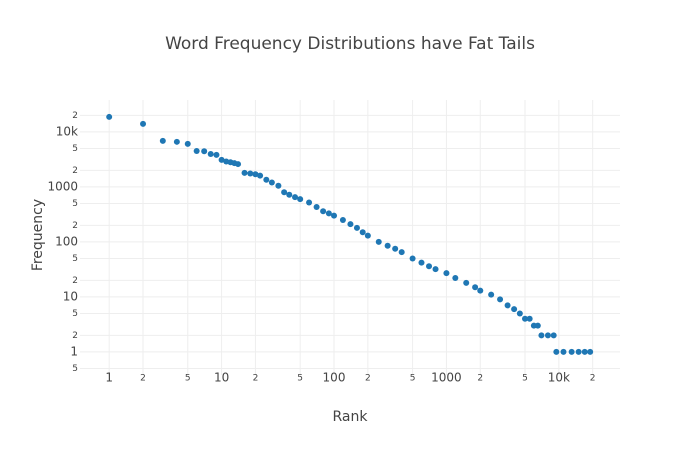  I want to click on y-axis-title: Frequency, so click(38, 235).